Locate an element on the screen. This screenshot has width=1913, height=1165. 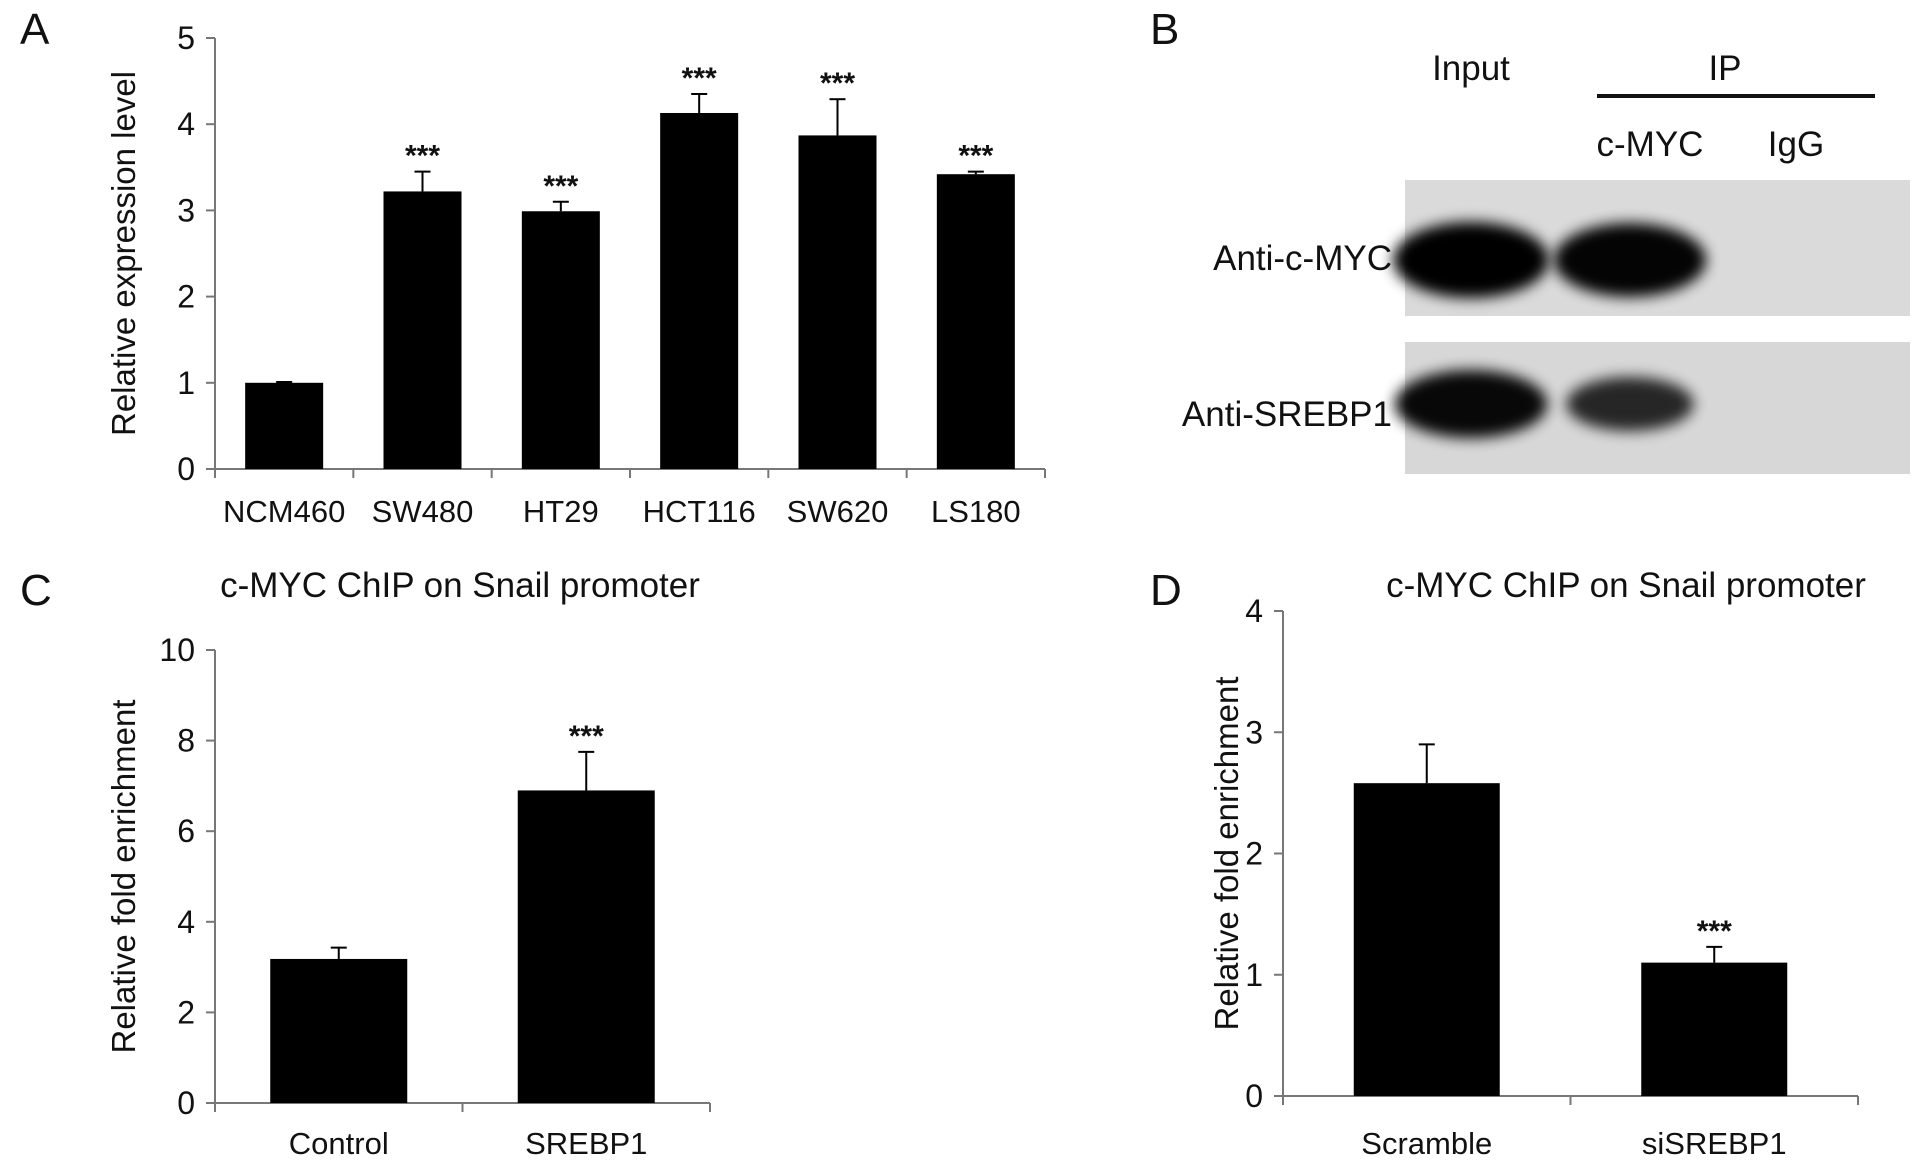
chart-c-y-tick-label: 0 is located at coordinates (186, 1103).